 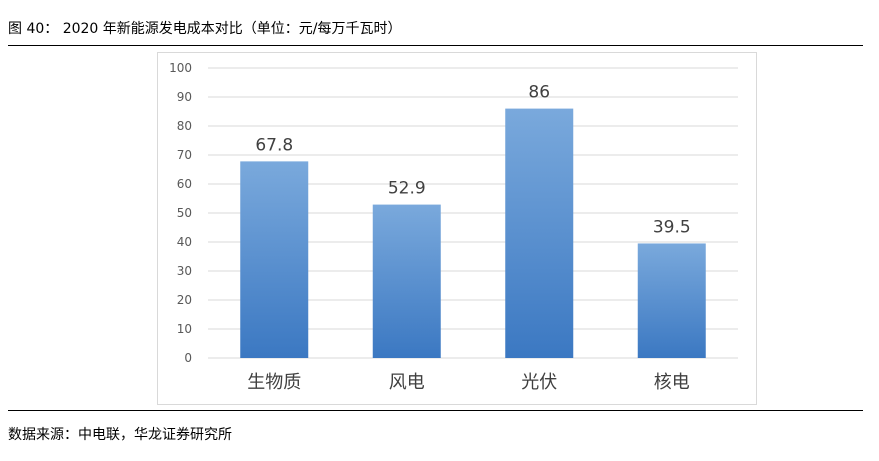 What do you see at coordinates (184, 155) in the screenshot?
I see `y-tick-label: 70` at bounding box center [184, 155].